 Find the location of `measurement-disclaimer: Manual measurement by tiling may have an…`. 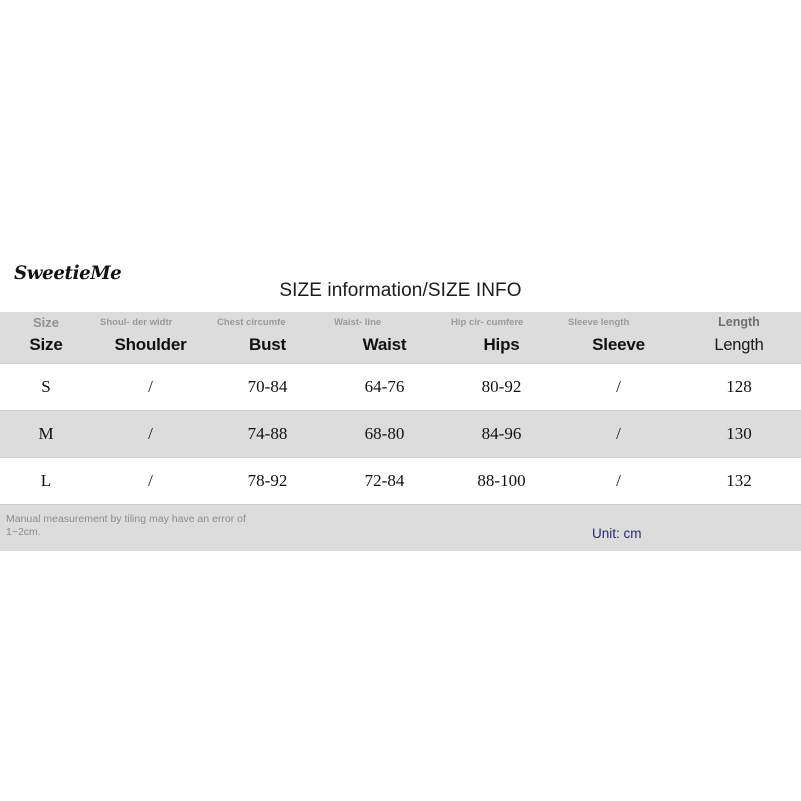

measurement-disclaimer: Manual measurement by tiling may have an… is located at coordinates (126, 525).